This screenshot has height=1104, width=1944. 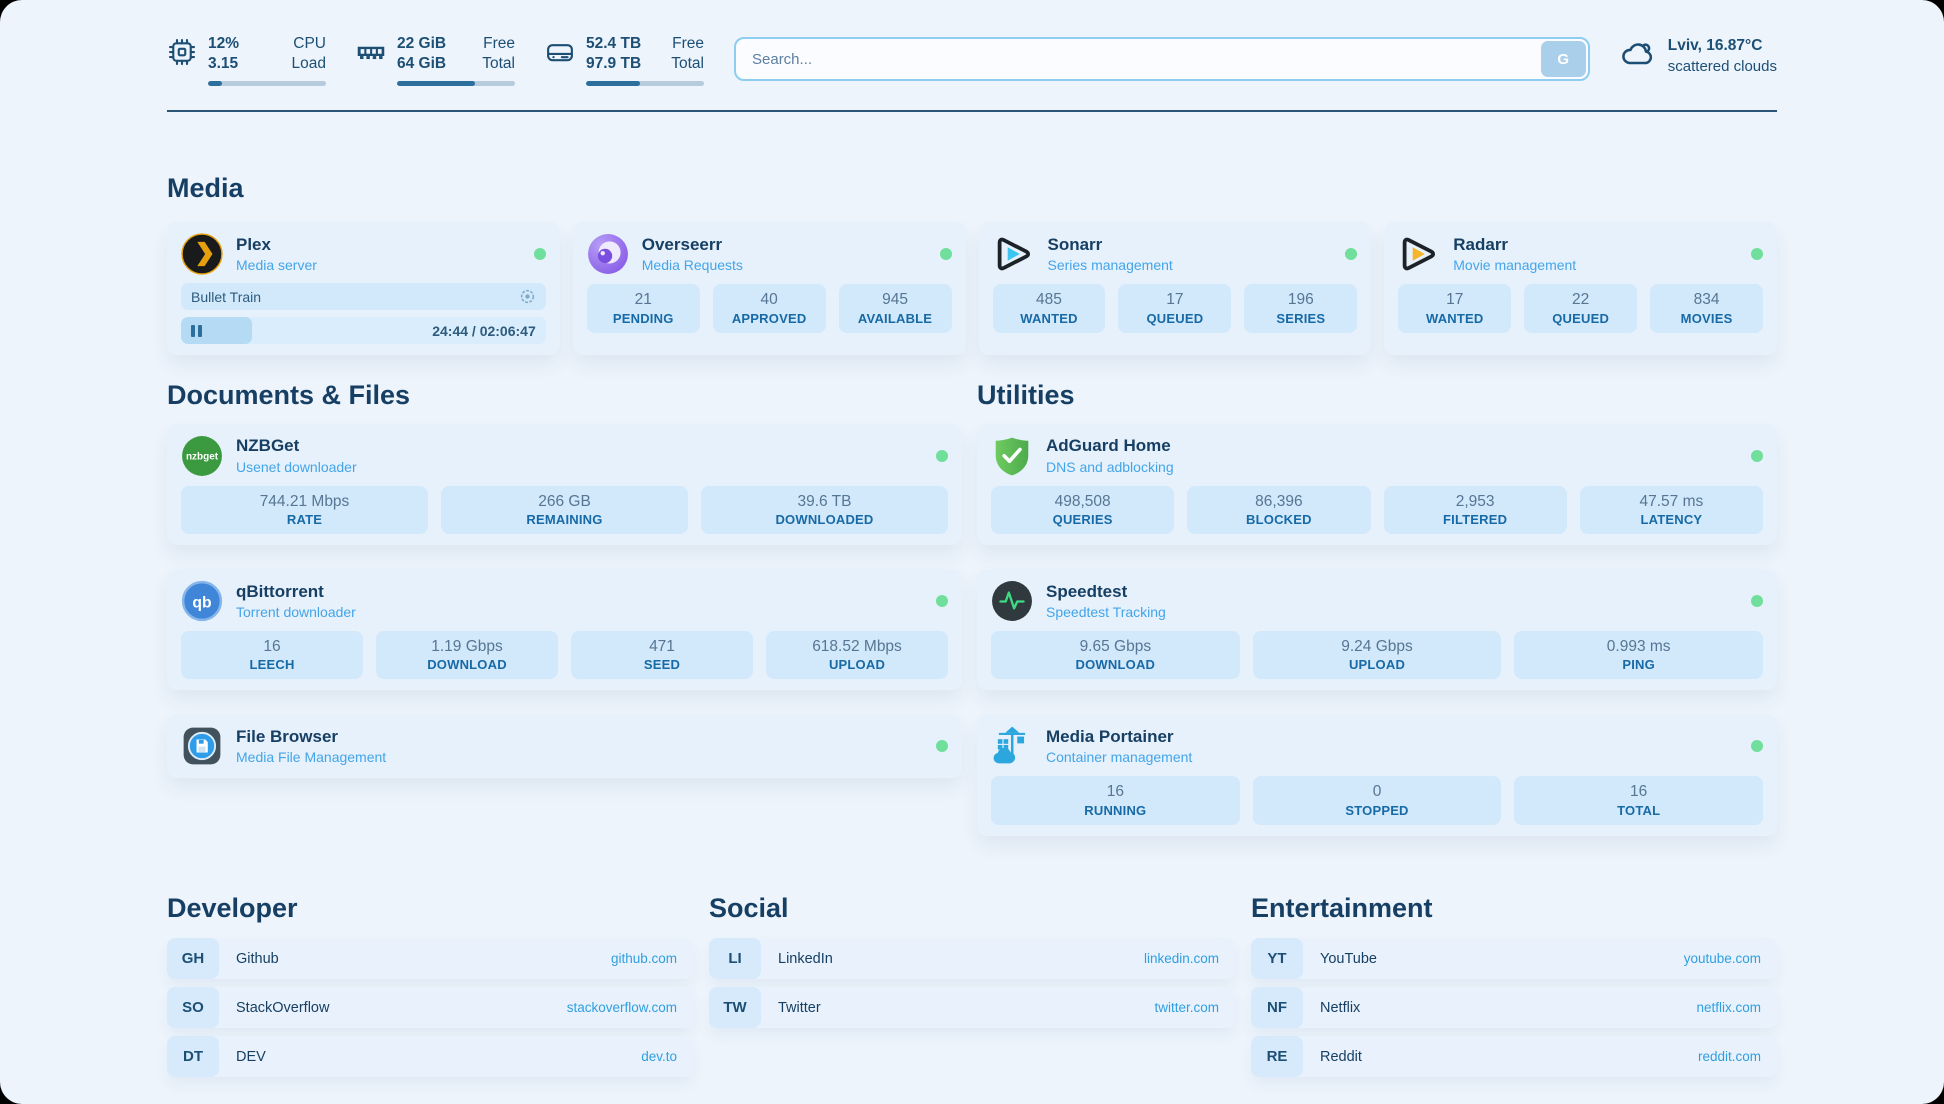 I want to click on stat-blocked: 86,396 BLOCKED, so click(x=1279, y=510).